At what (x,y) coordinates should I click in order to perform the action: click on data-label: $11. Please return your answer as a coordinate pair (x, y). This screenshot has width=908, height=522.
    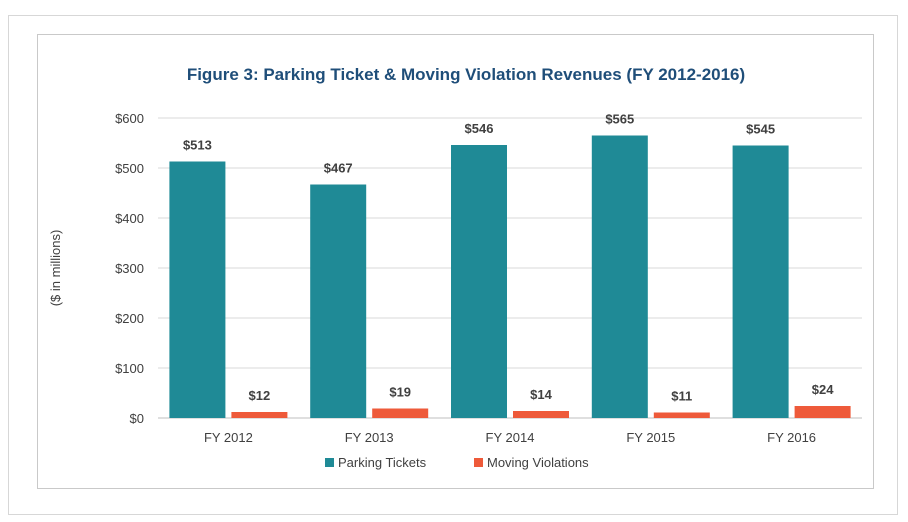
    Looking at the image, I should click on (681, 396).